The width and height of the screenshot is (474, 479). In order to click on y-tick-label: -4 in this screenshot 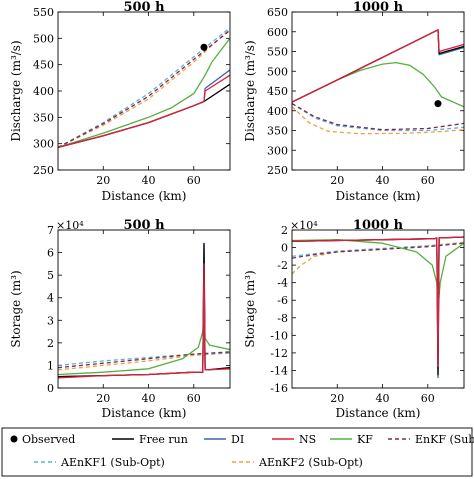, I will do `click(282, 283)`.